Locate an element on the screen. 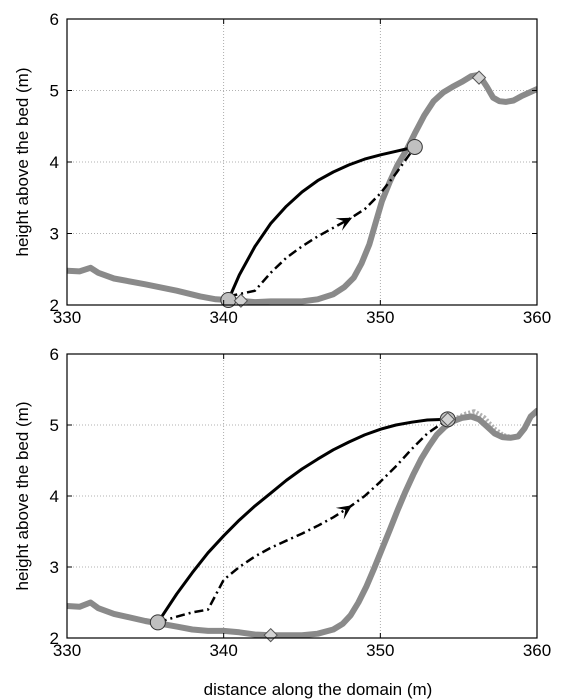 This screenshot has width=563, height=700. trajectory-solid-line is located at coordinates (321, 223).